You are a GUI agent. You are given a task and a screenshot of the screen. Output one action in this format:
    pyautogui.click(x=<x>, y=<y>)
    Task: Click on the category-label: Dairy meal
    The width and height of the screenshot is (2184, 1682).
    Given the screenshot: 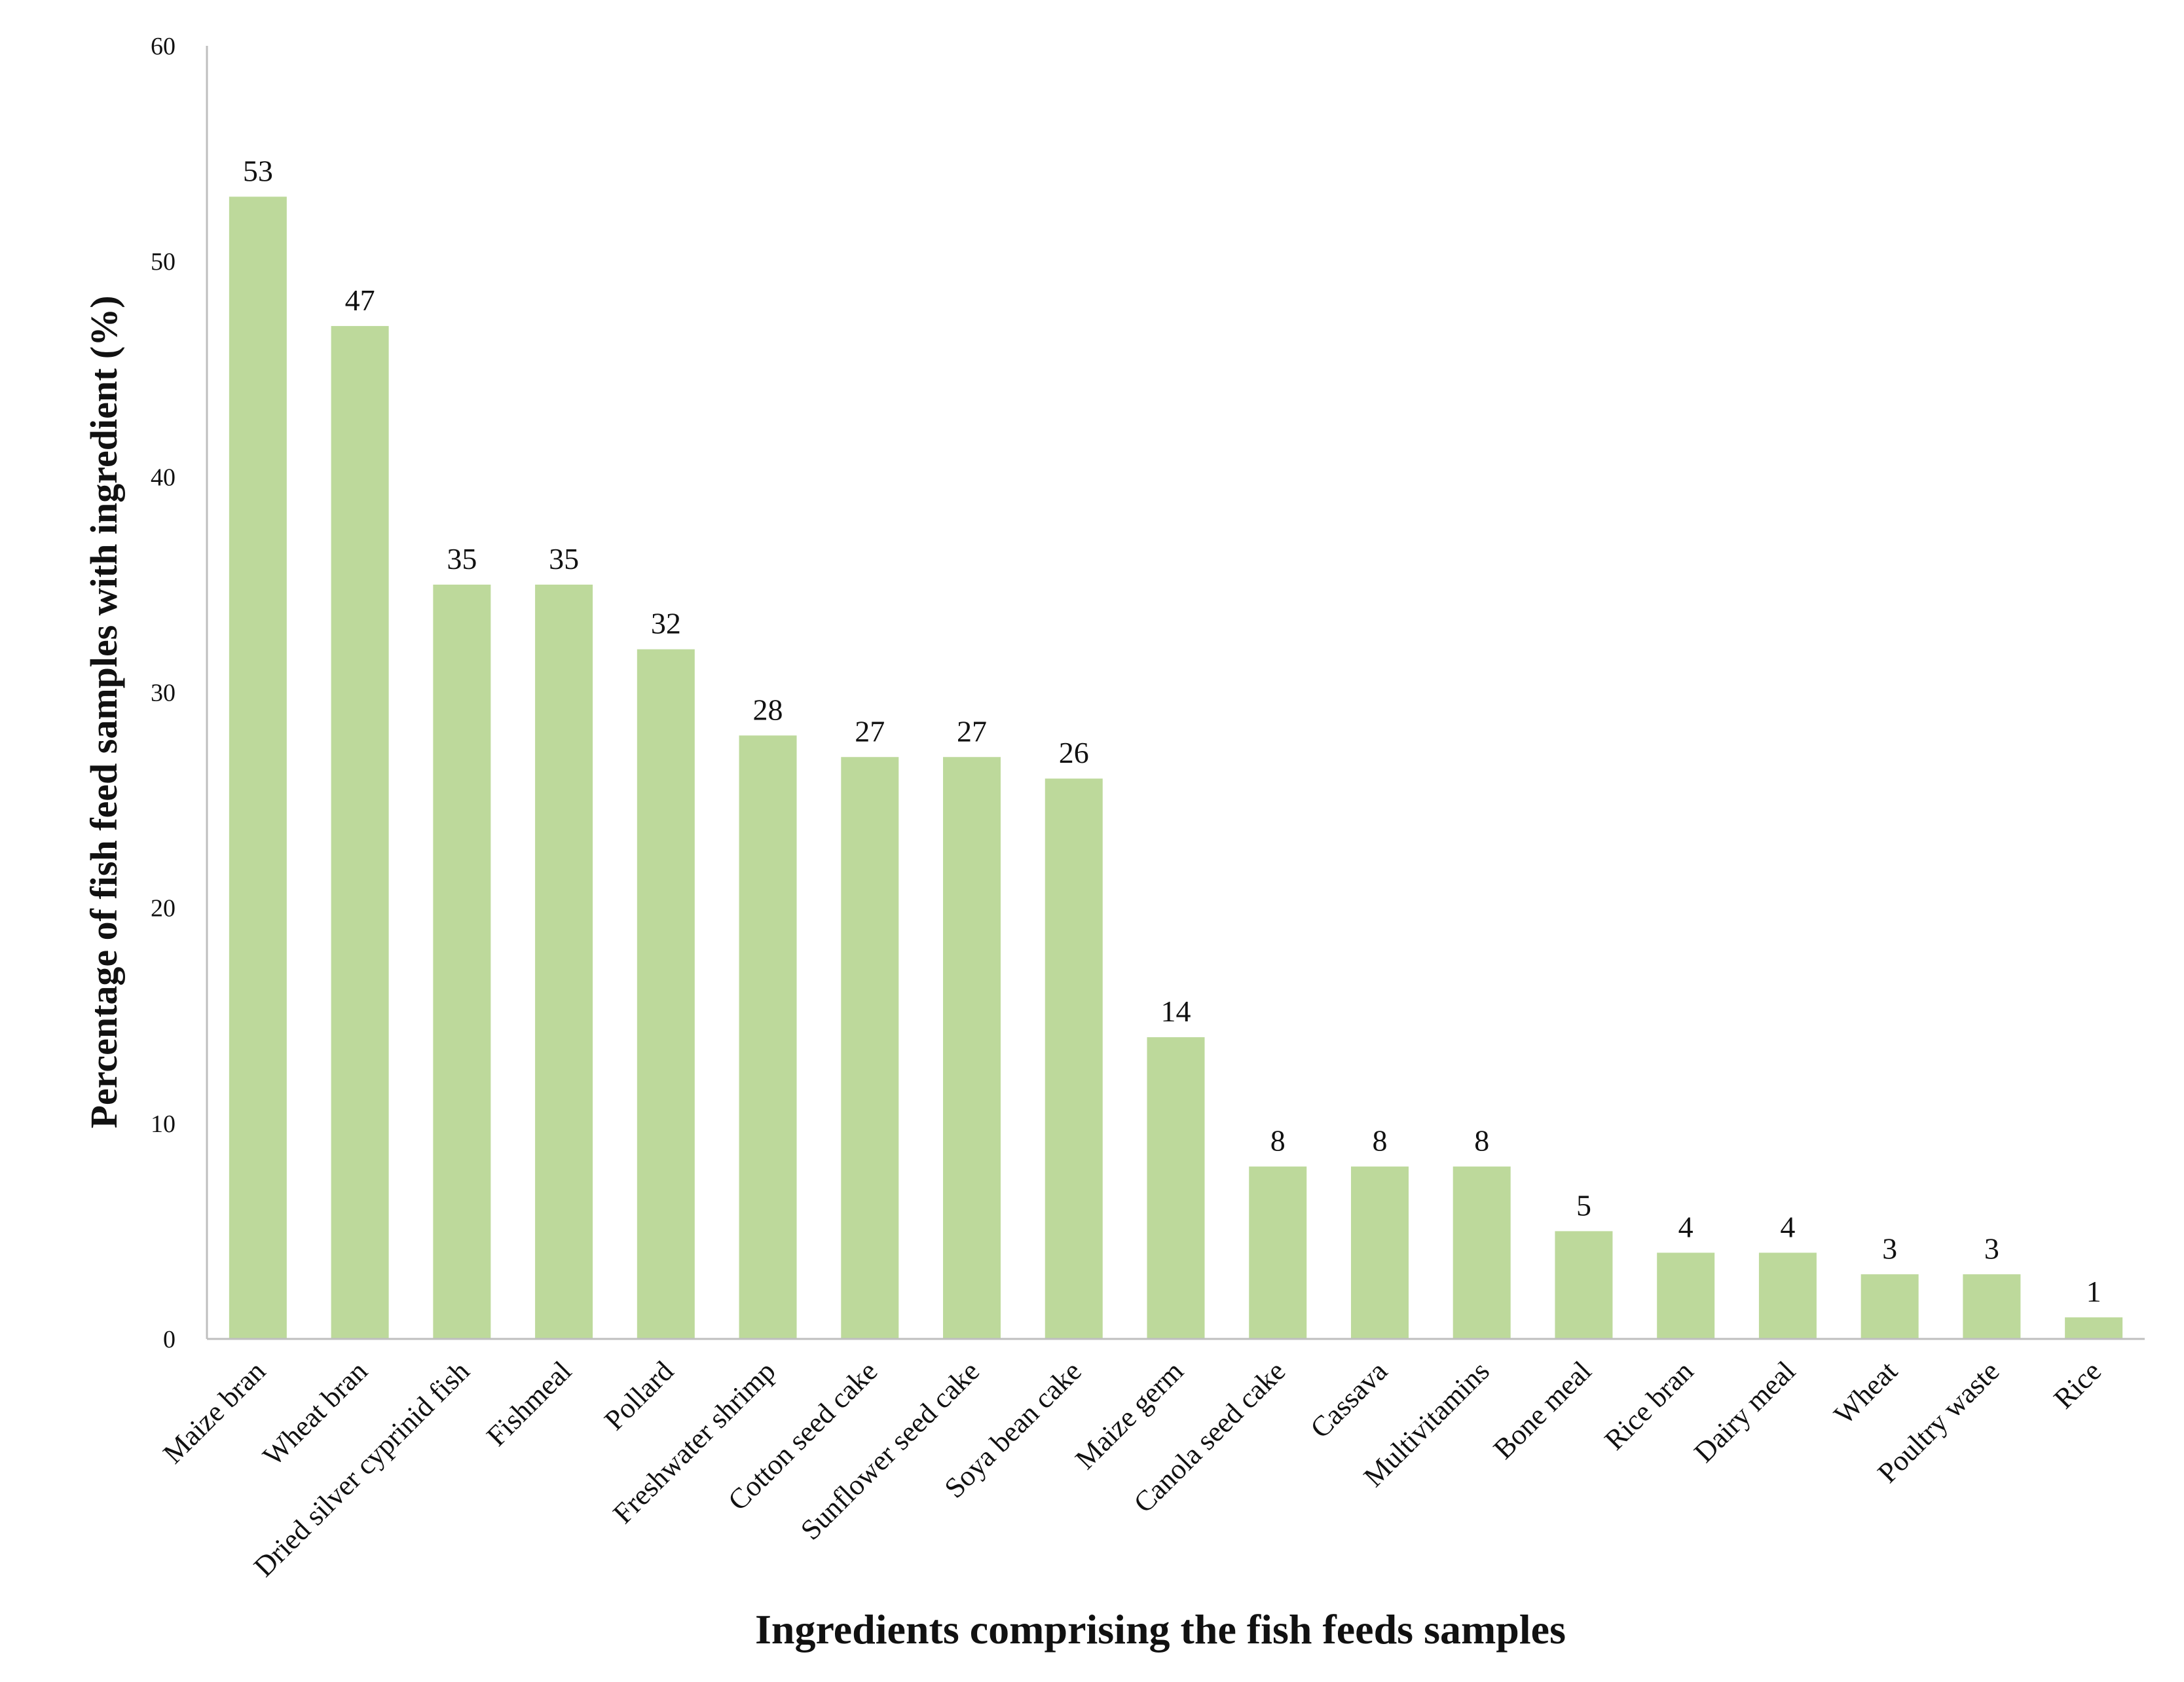 What is the action you would take?
    pyautogui.click(x=1745, y=1412)
    